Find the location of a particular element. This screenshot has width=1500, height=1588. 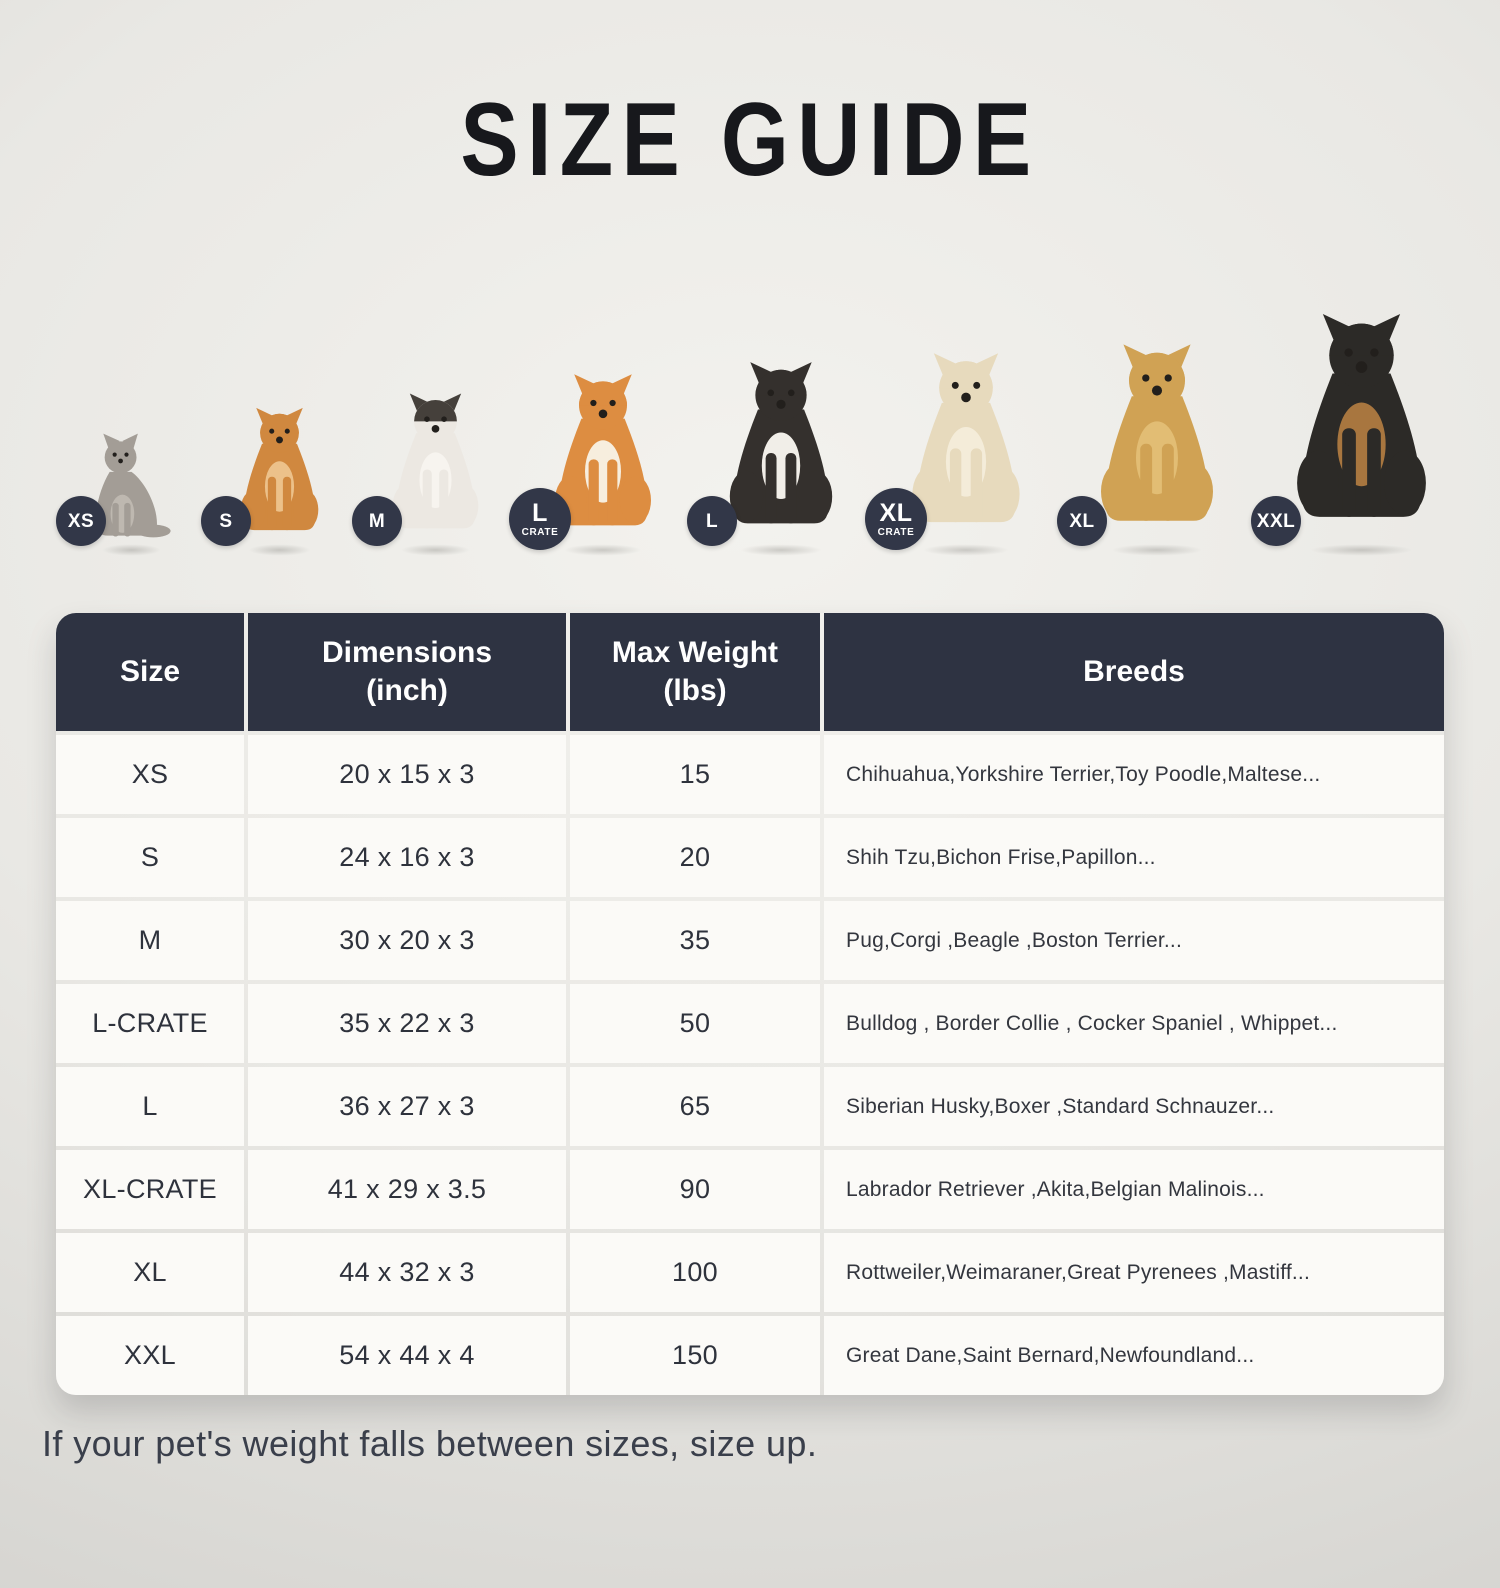

dimensions-cell: 44 x 32 x 3 is located at coordinates (407, 1272).